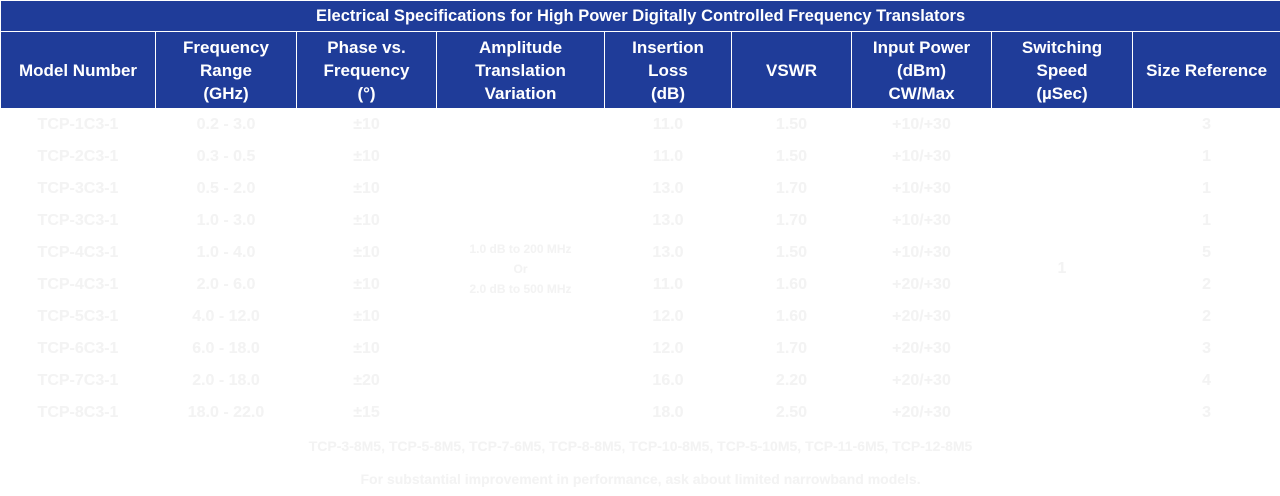  I want to click on cell-phase: ±15, so click(366, 413).